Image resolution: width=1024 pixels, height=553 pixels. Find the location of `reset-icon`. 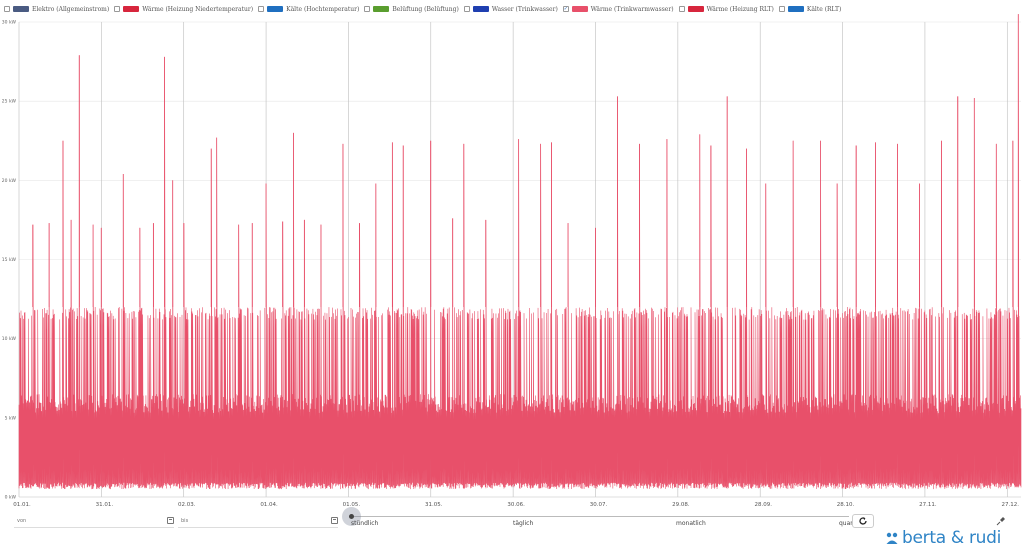

reset-icon is located at coordinates (863, 521).